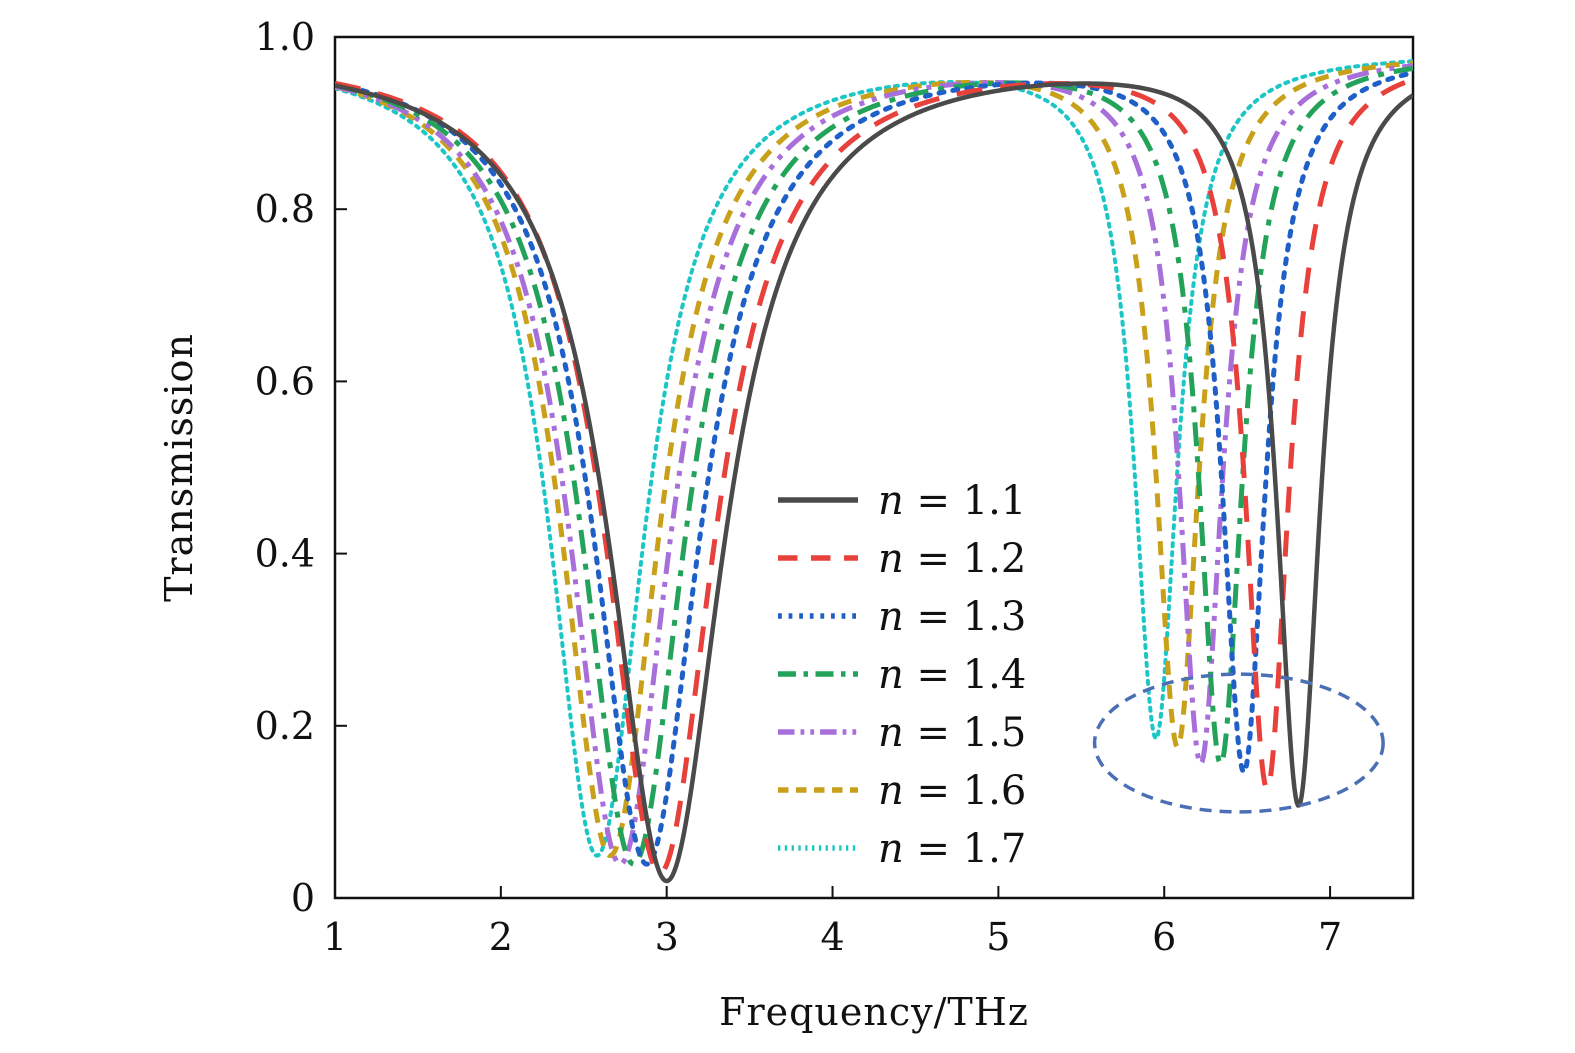 Image resolution: width=1575 pixels, height=1053 pixels. I want to click on y-tick-label-0: 0, so click(303, 898).